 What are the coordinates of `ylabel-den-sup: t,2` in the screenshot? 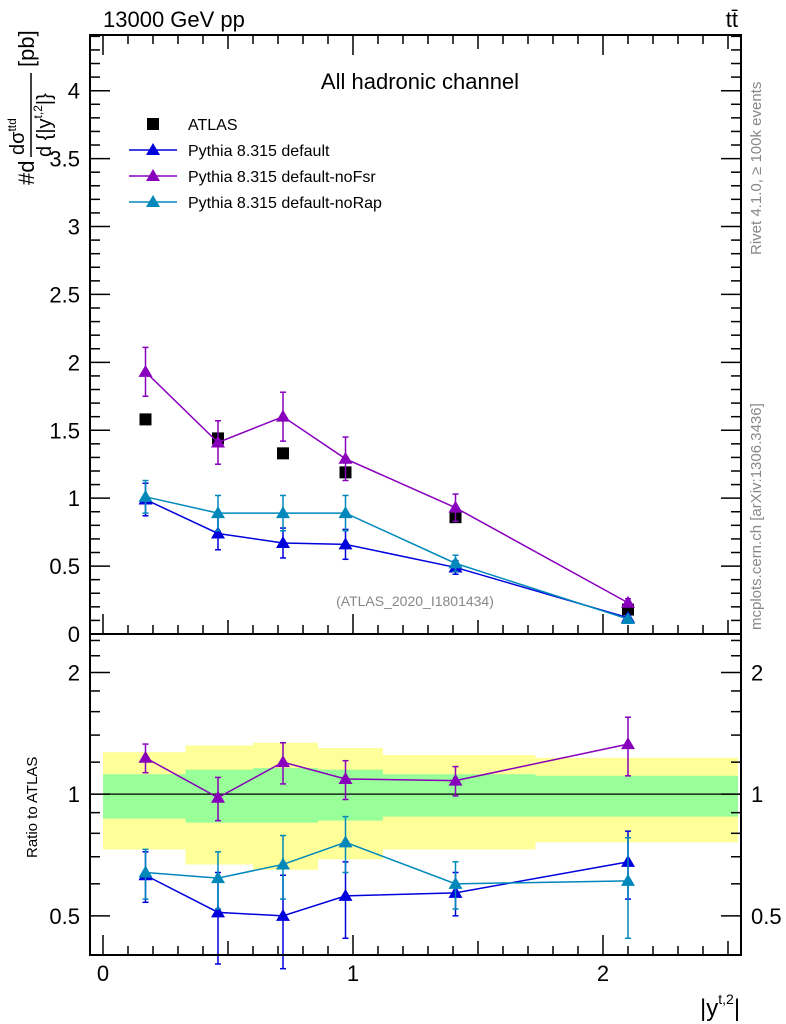 It's located at (38, 112).